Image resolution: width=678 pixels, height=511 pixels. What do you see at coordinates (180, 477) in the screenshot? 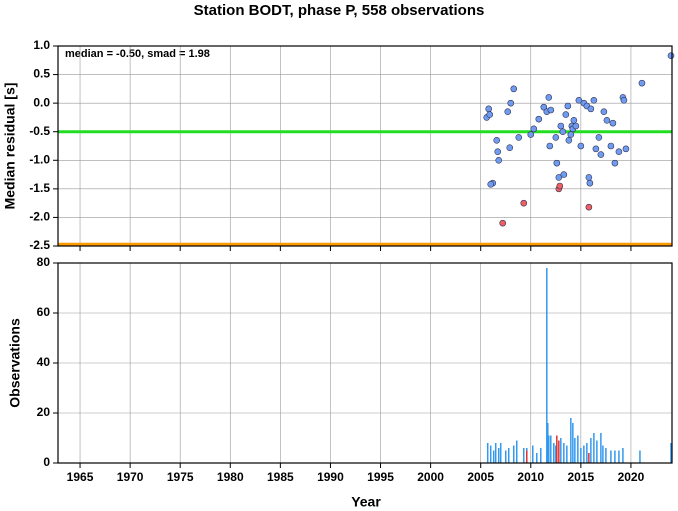
I see `x-tick-label: 1975` at bounding box center [180, 477].